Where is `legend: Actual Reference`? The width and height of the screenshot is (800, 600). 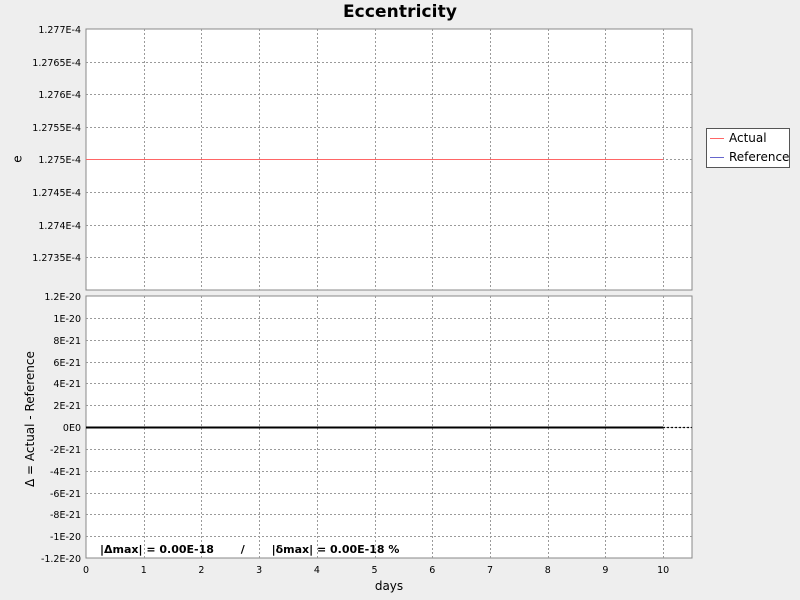 legend: Actual Reference is located at coordinates (748, 148).